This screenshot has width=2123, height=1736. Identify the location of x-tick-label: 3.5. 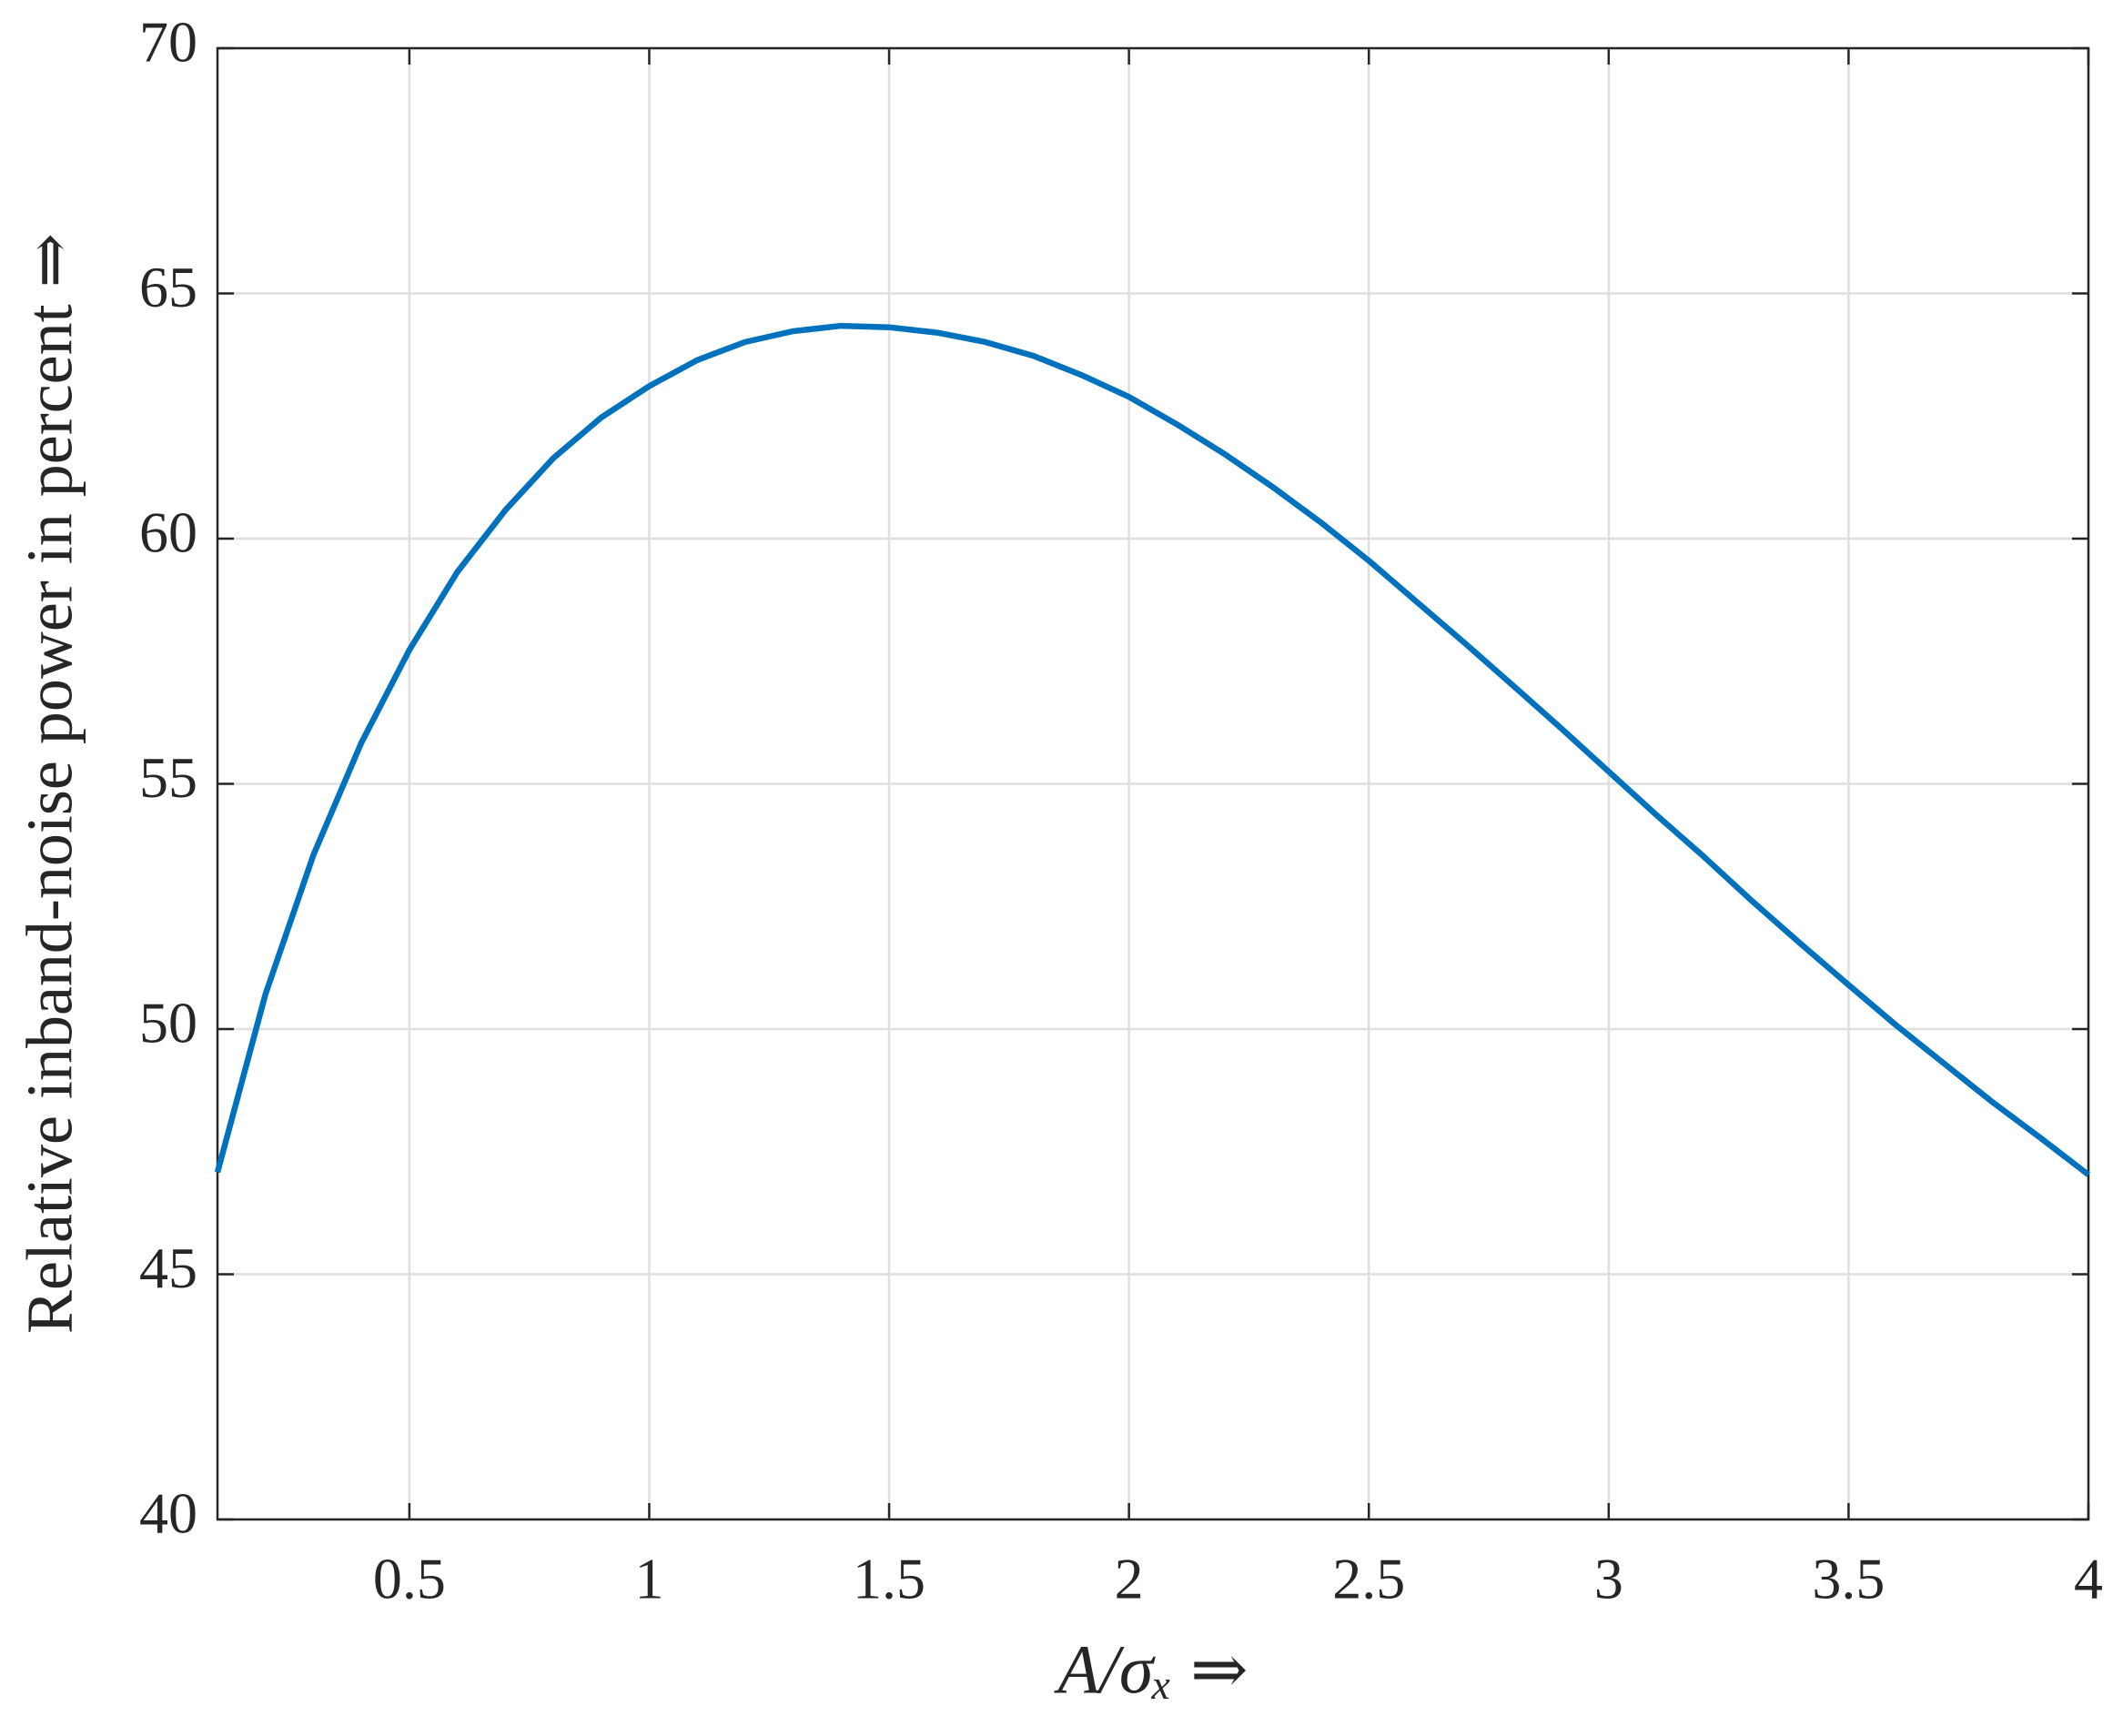
(1849, 1579).